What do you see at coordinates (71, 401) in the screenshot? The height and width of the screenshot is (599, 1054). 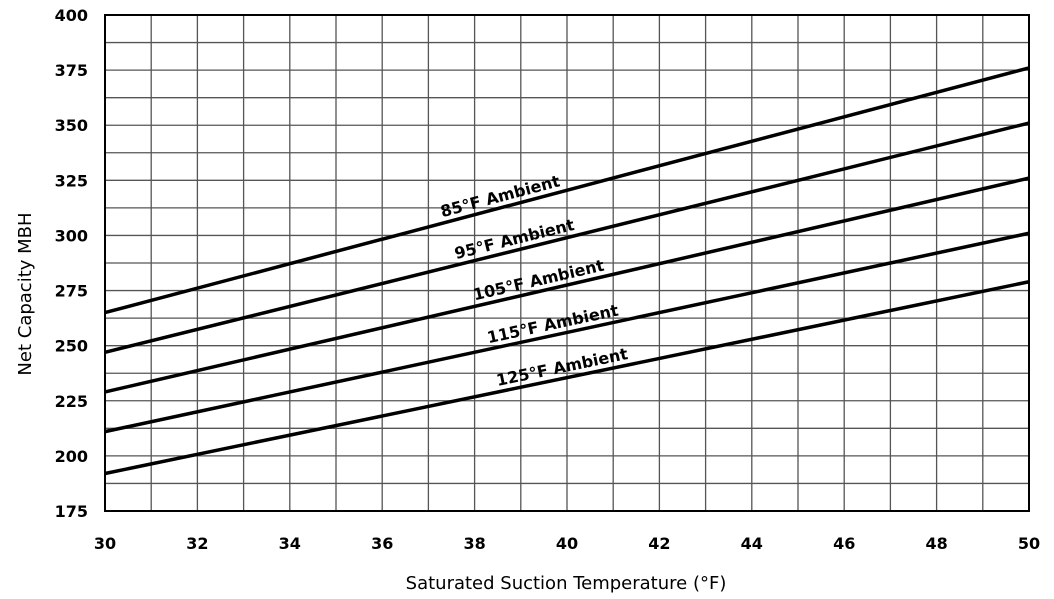 I see `y-tick-label: 225` at bounding box center [71, 401].